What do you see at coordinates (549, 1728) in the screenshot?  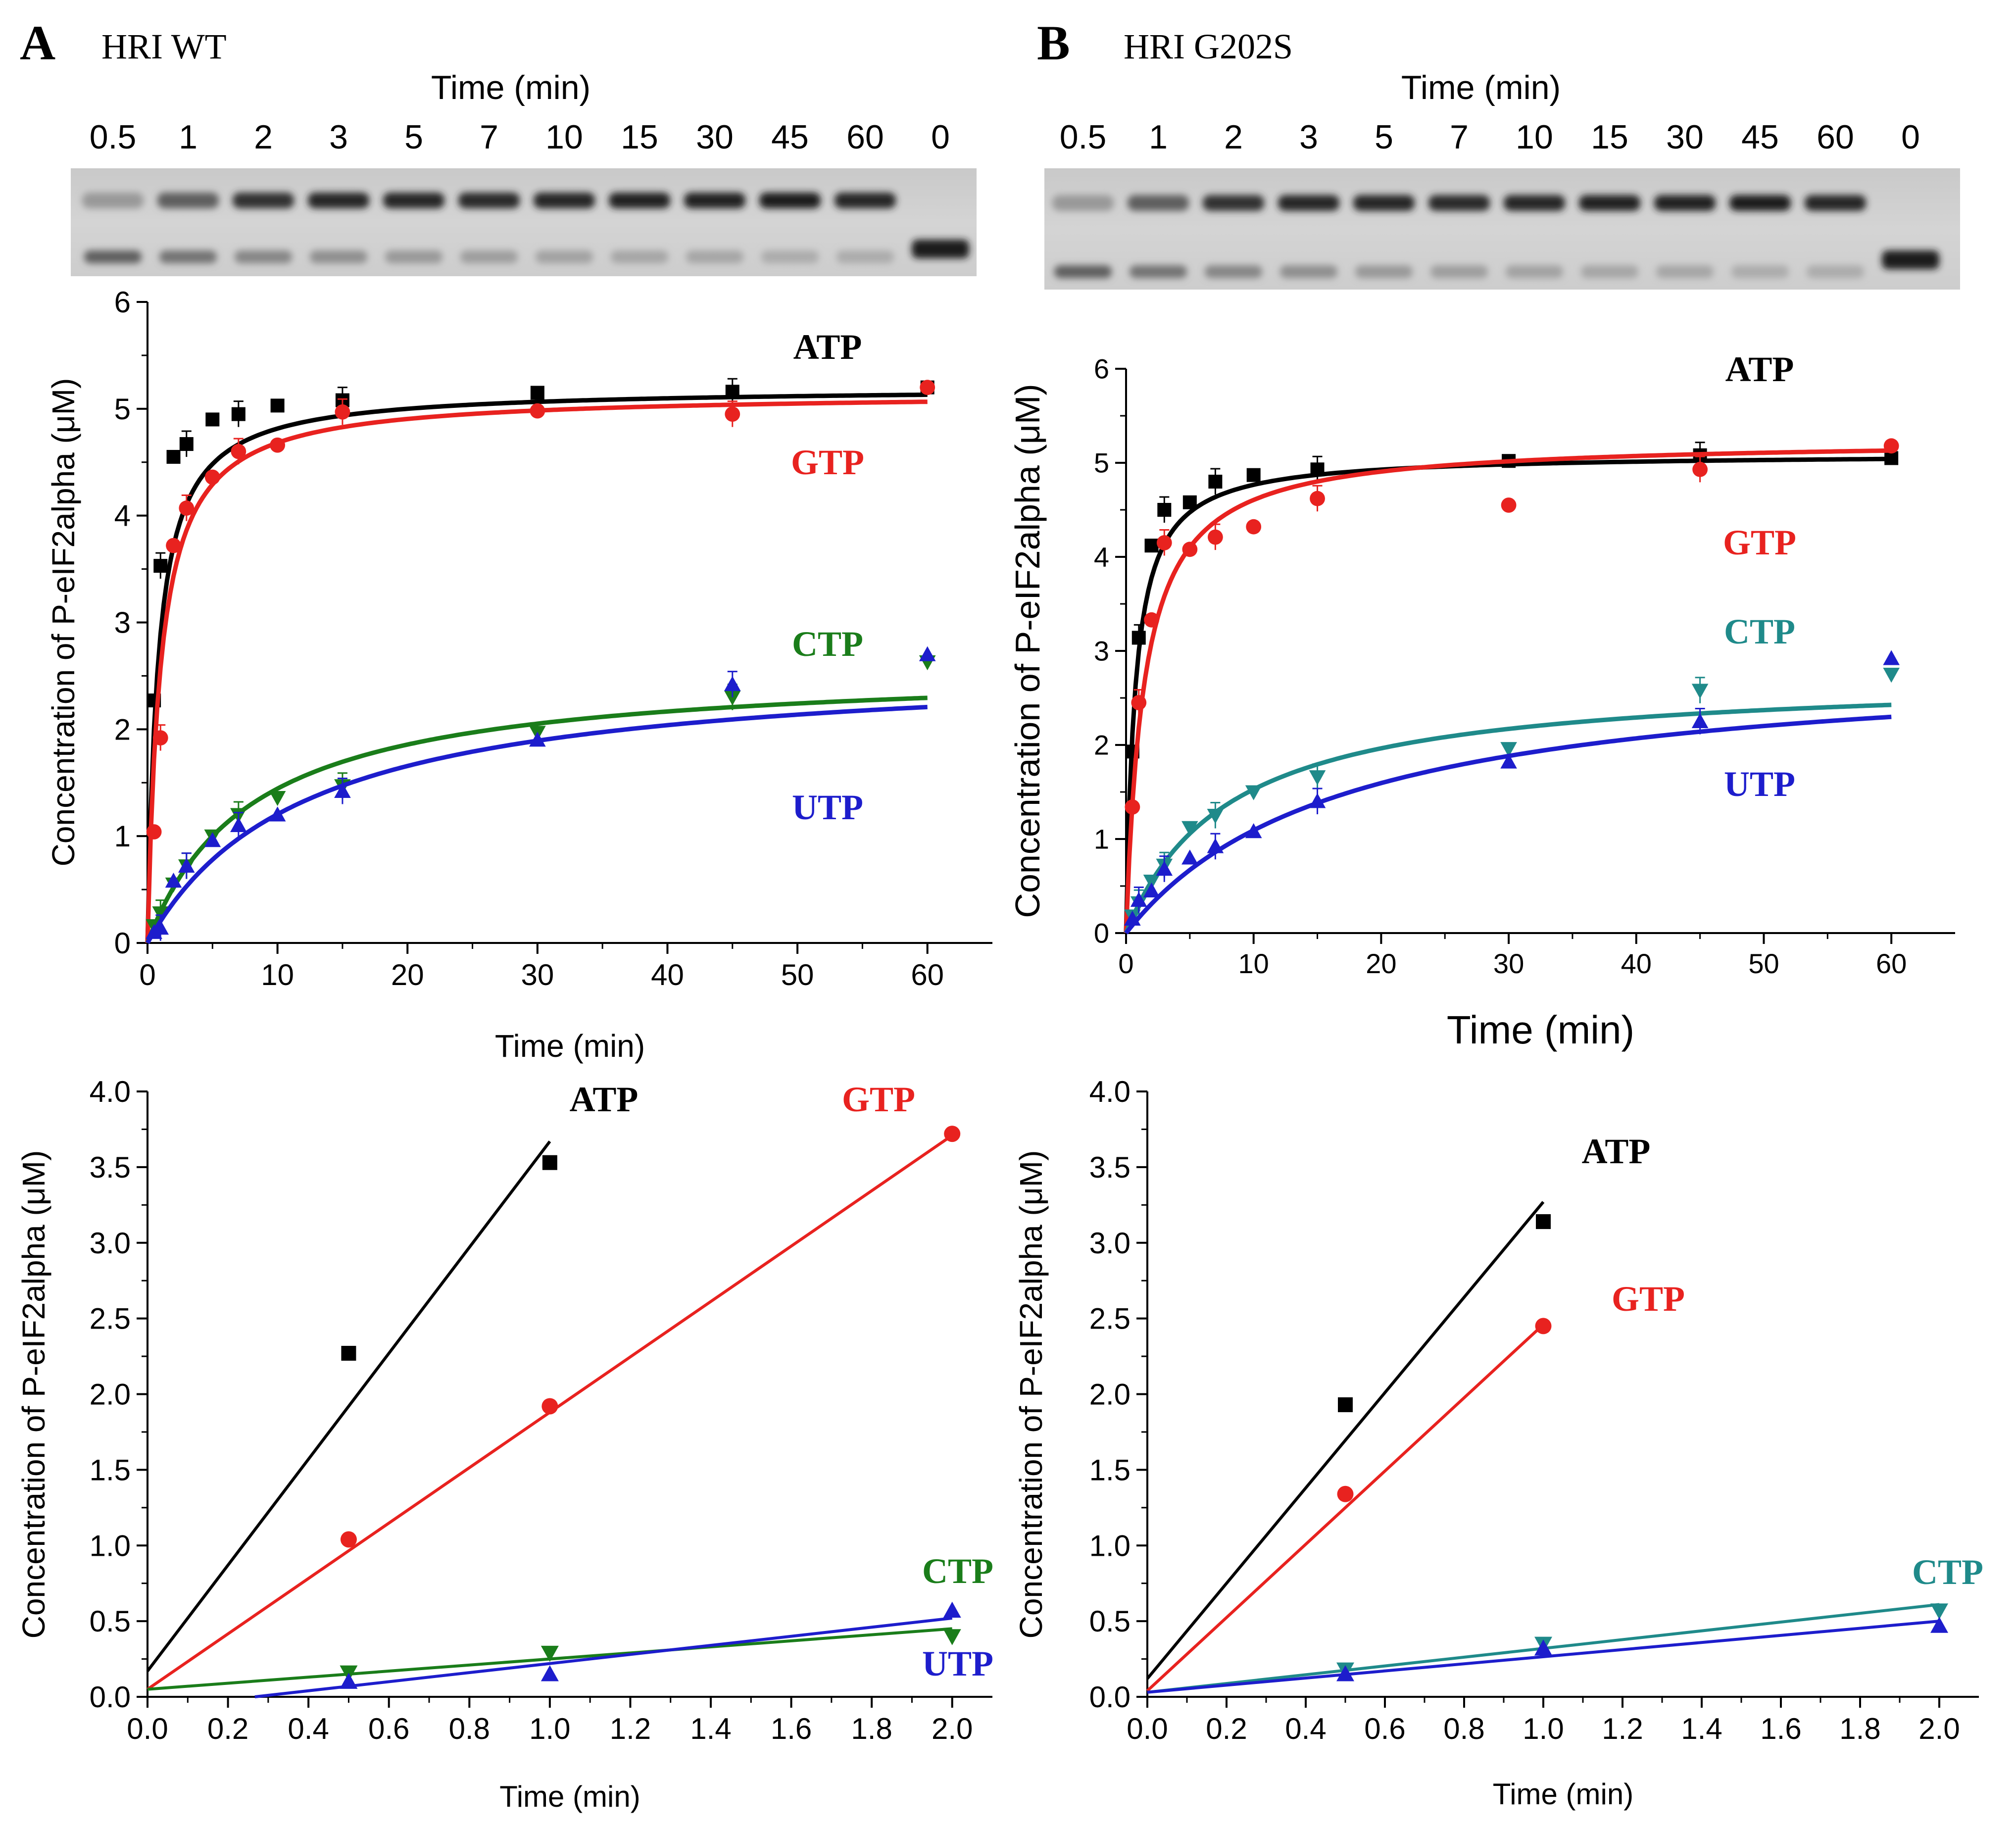 I see `x-tick-label: 1.0` at bounding box center [549, 1728].